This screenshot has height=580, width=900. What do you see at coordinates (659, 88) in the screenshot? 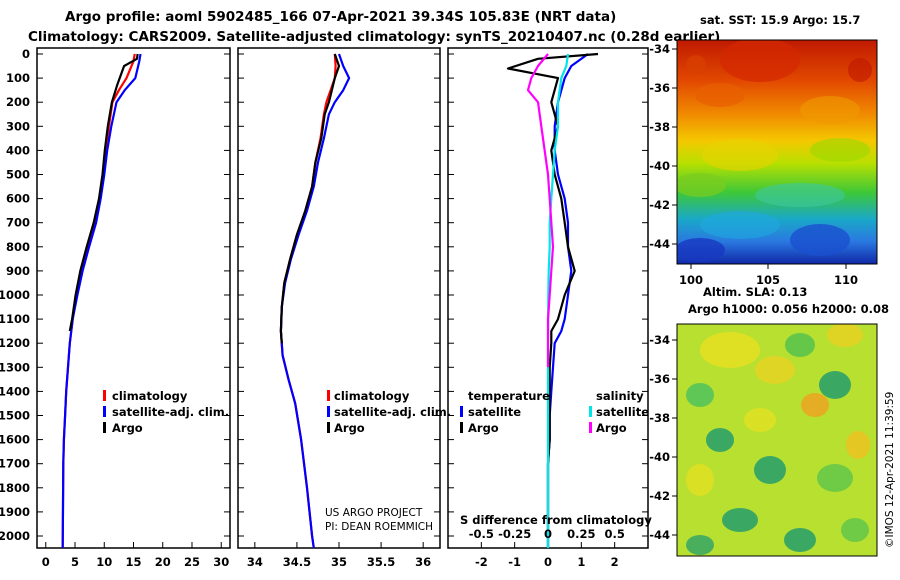
I see `lat-tick-label: -36` at bounding box center [659, 88].